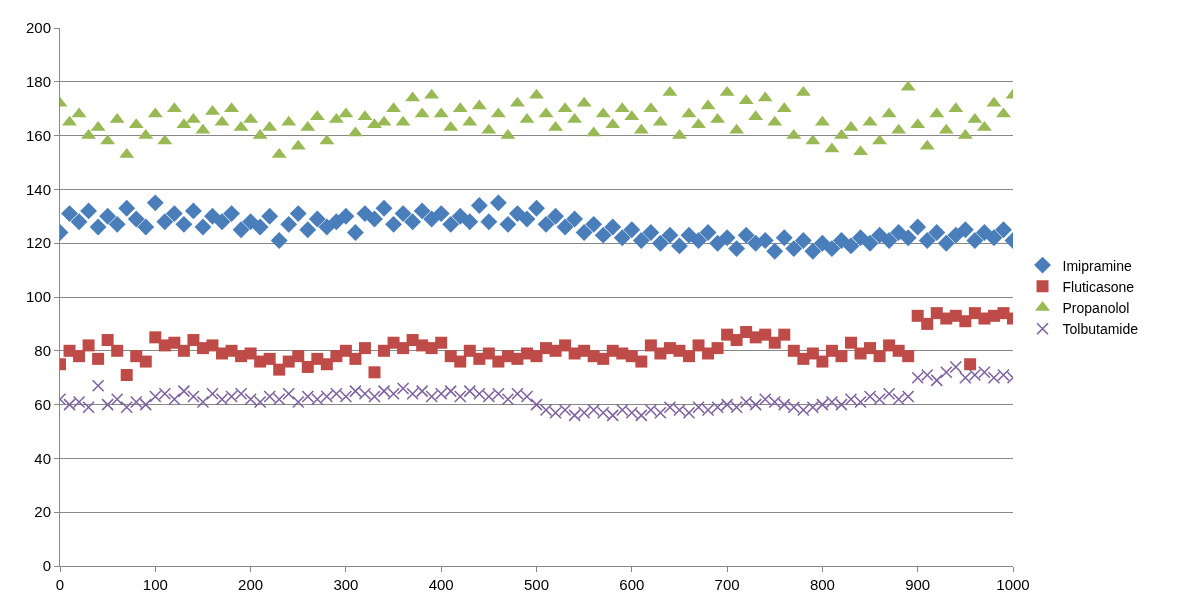 The width and height of the screenshot is (1203, 606). What do you see at coordinates (1097, 265) in the screenshot?
I see `legend-label: Imipramine` at bounding box center [1097, 265].